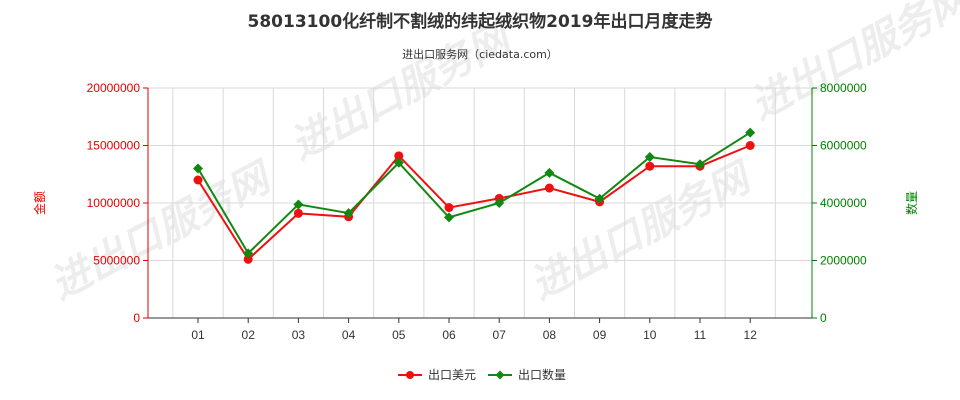 The height and width of the screenshot is (400, 960). What do you see at coordinates (600, 335) in the screenshot?
I see `x-tick-label: 09` at bounding box center [600, 335].